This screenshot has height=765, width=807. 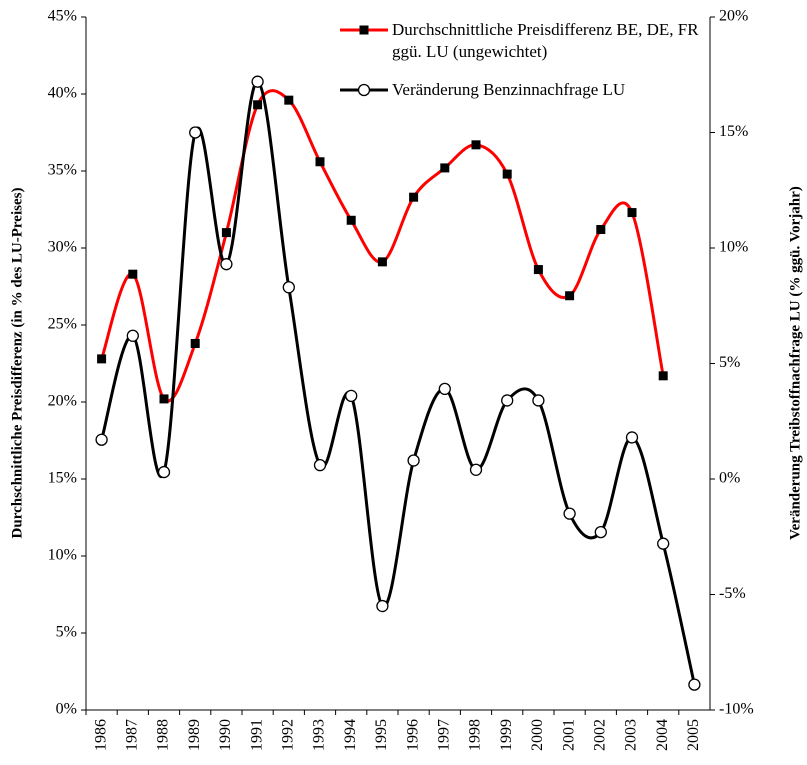 I want to click on y2-tick-label: -5%, so click(x=732, y=593).